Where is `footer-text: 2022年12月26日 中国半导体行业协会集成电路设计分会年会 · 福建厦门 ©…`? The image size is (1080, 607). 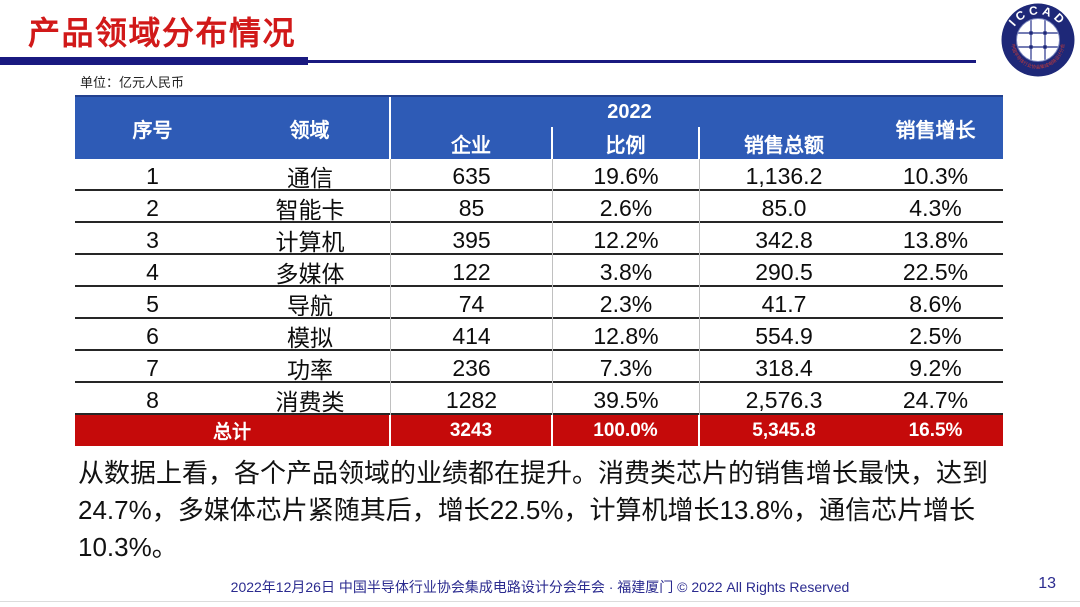 footer-text: 2022年12月26日 中国半导体行业协会集成电路设计分会年会 · 福建厦门 ©… is located at coordinates (540, 587).